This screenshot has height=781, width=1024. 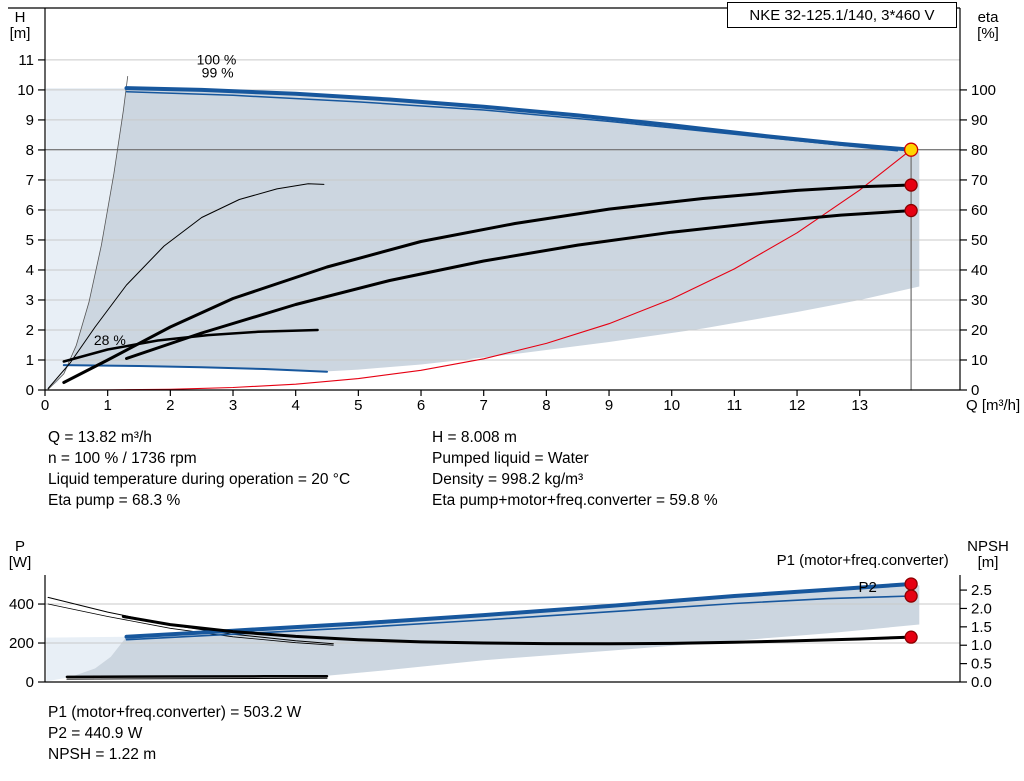 What do you see at coordinates (175, 712) in the screenshot?
I see `info-line-p1: P1 (motor+freq.converter) = 503.2 W` at bounding box center [175, 712].